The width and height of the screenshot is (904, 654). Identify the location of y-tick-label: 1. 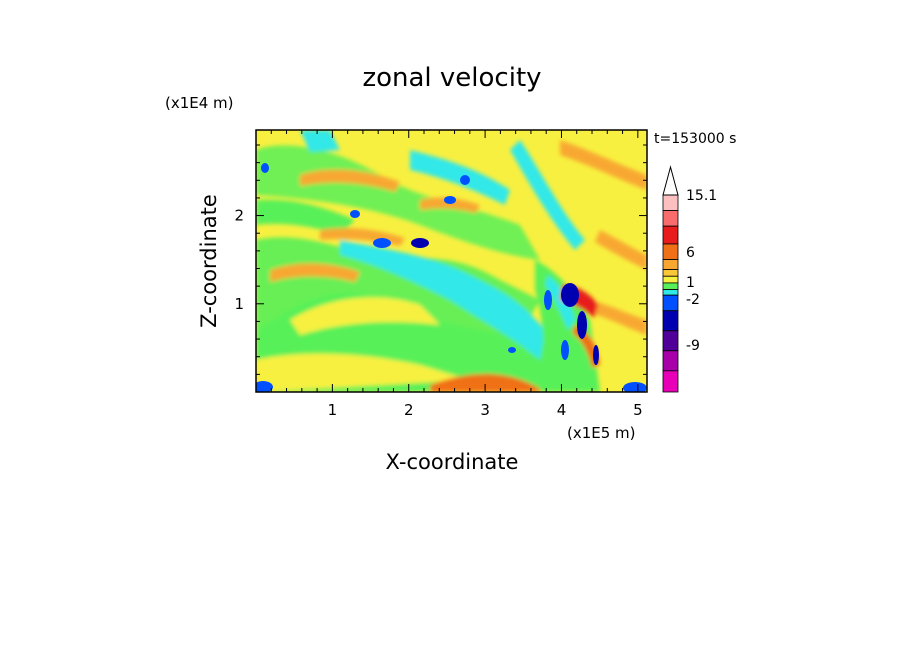
(239, 304).